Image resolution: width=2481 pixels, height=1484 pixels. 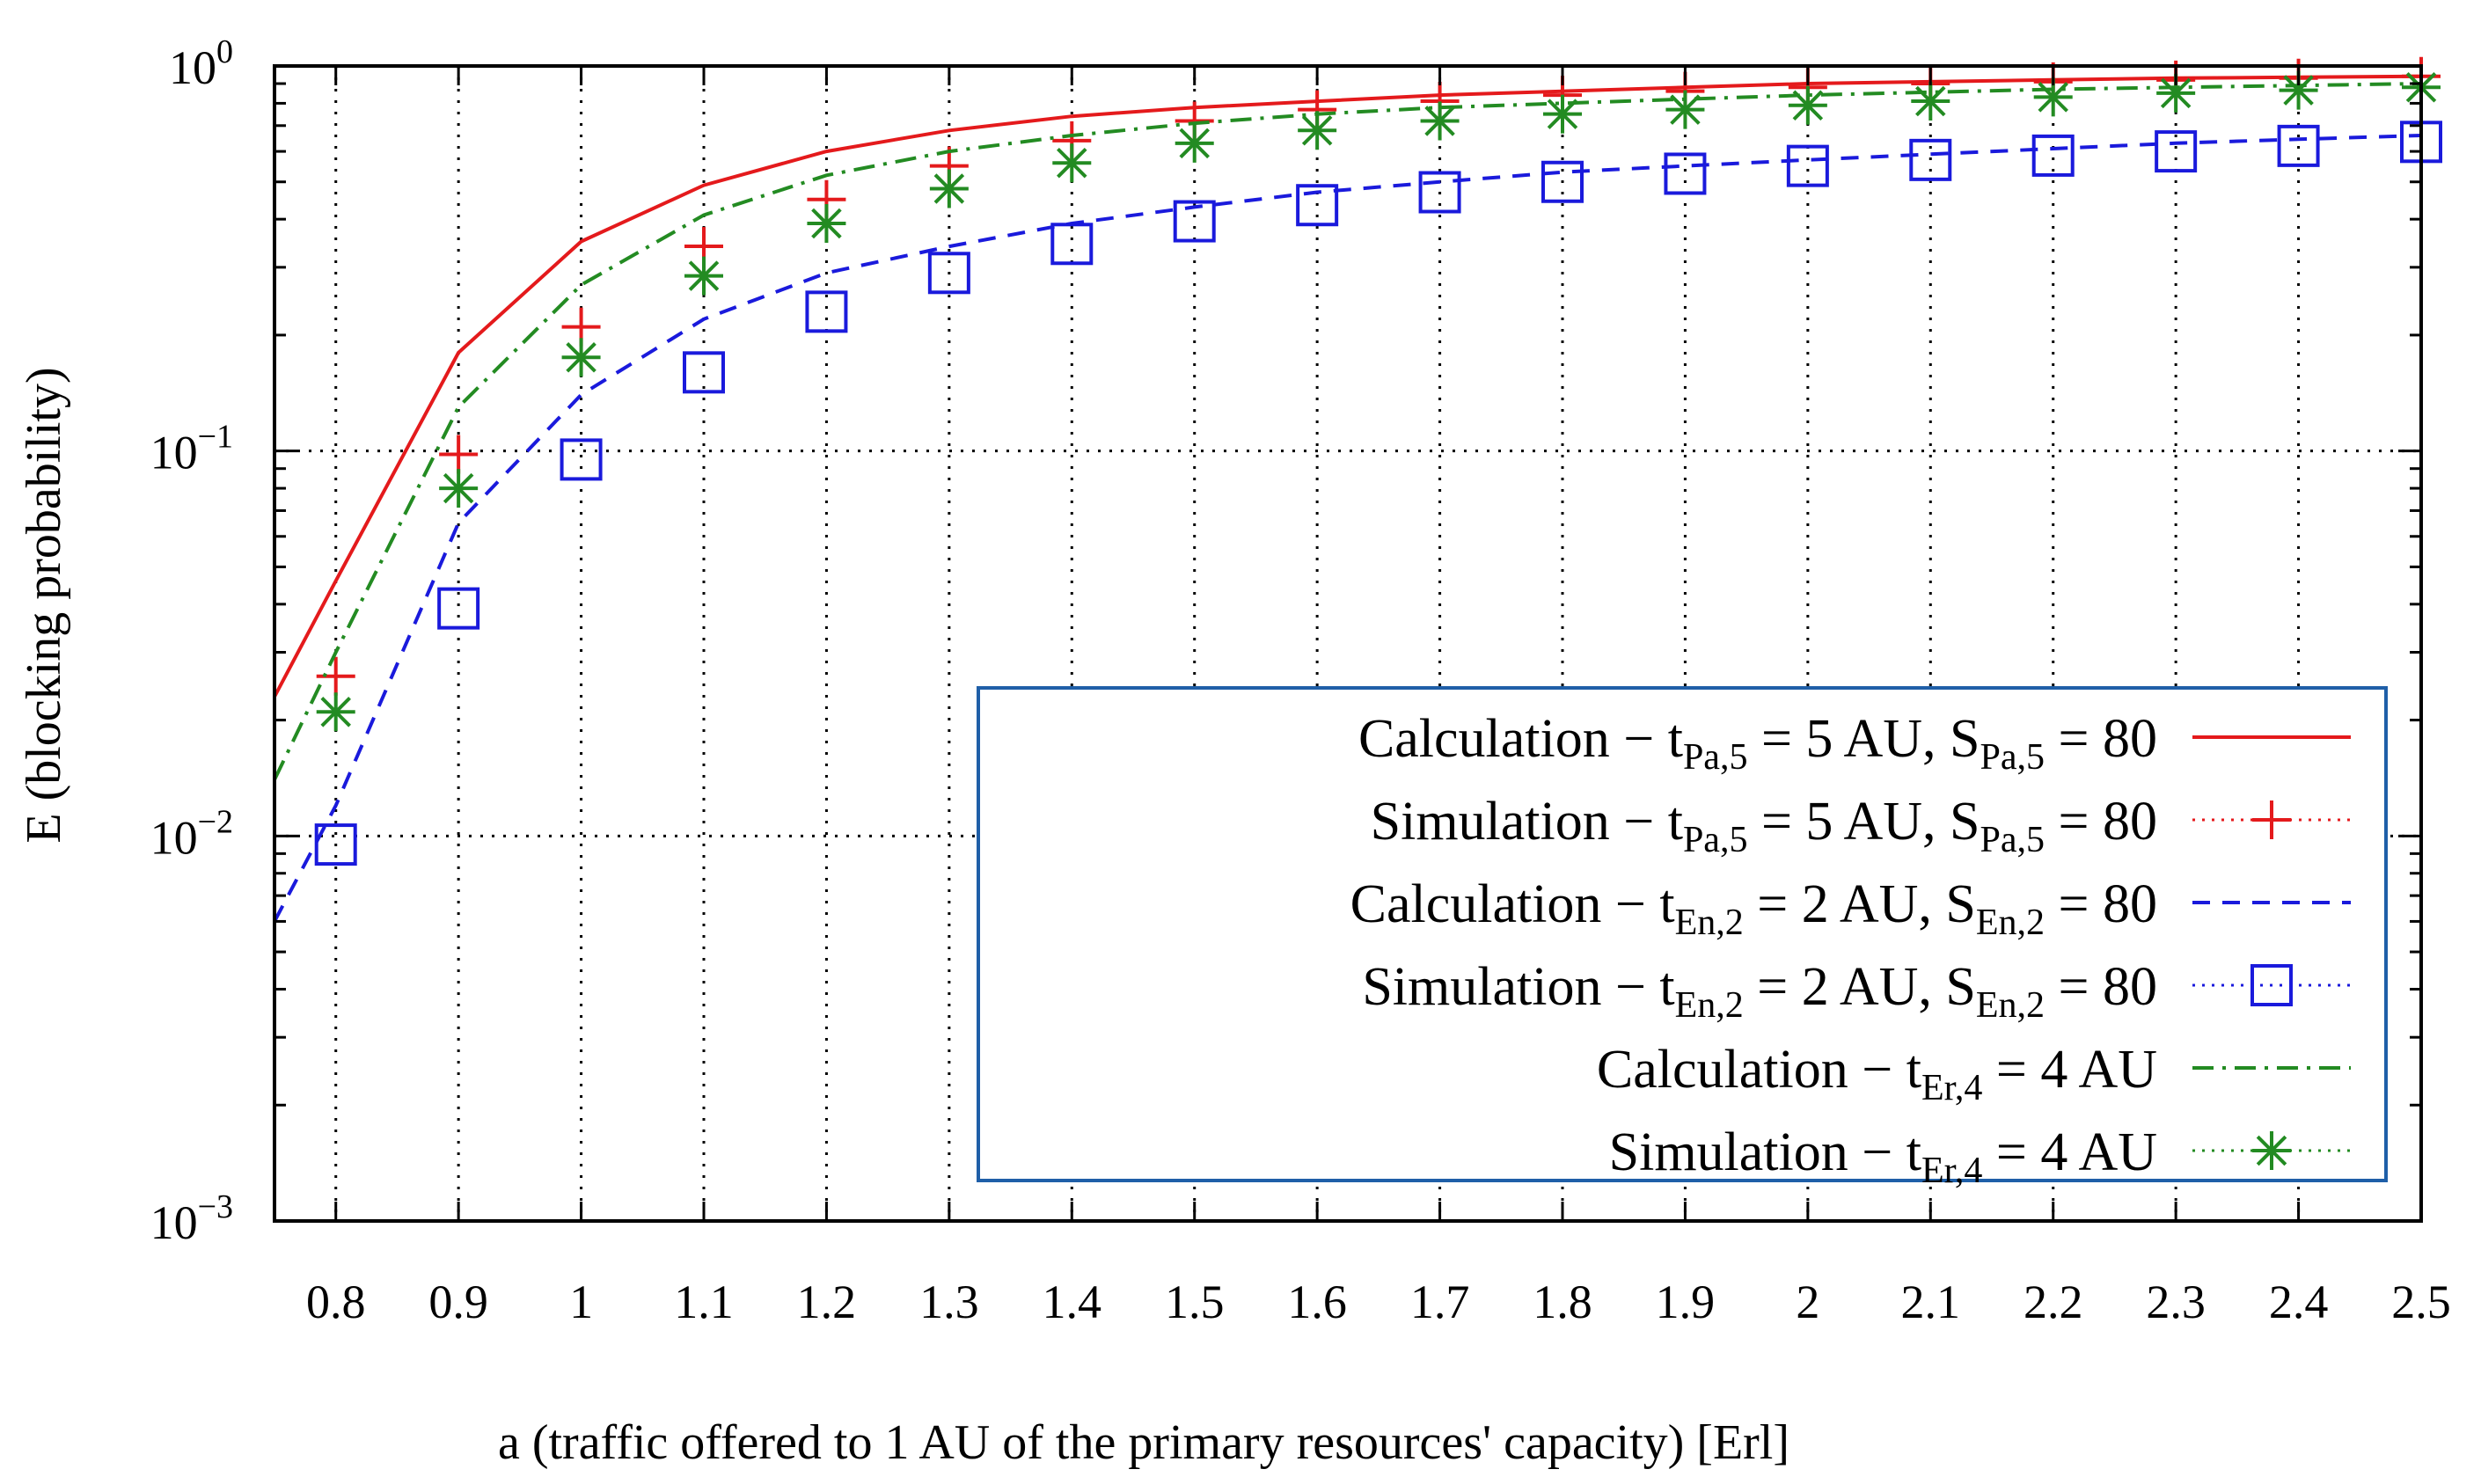 What do you see at coordinates (1686, 1302) in the screenshot?
I see `x-tick-label: 1.9` at bounding box center [1686, 1302].